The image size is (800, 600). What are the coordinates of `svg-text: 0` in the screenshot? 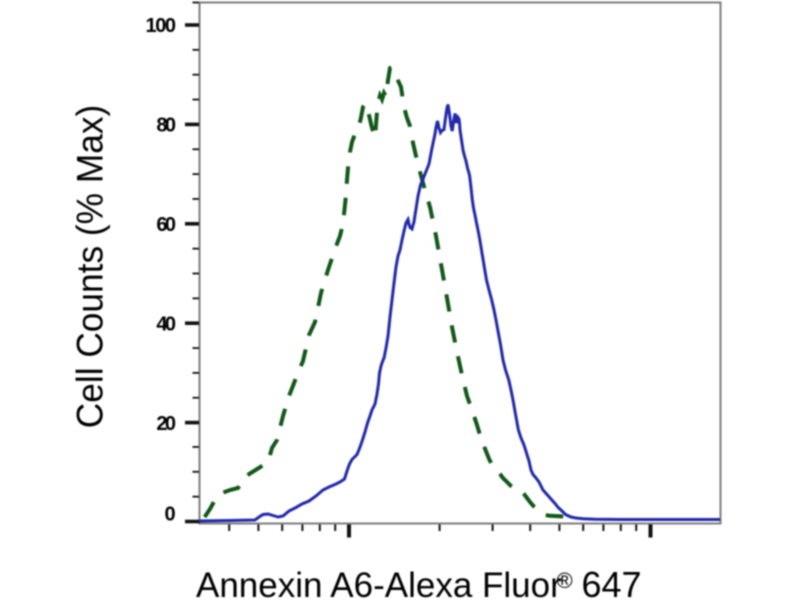 It's located at (169, 514).